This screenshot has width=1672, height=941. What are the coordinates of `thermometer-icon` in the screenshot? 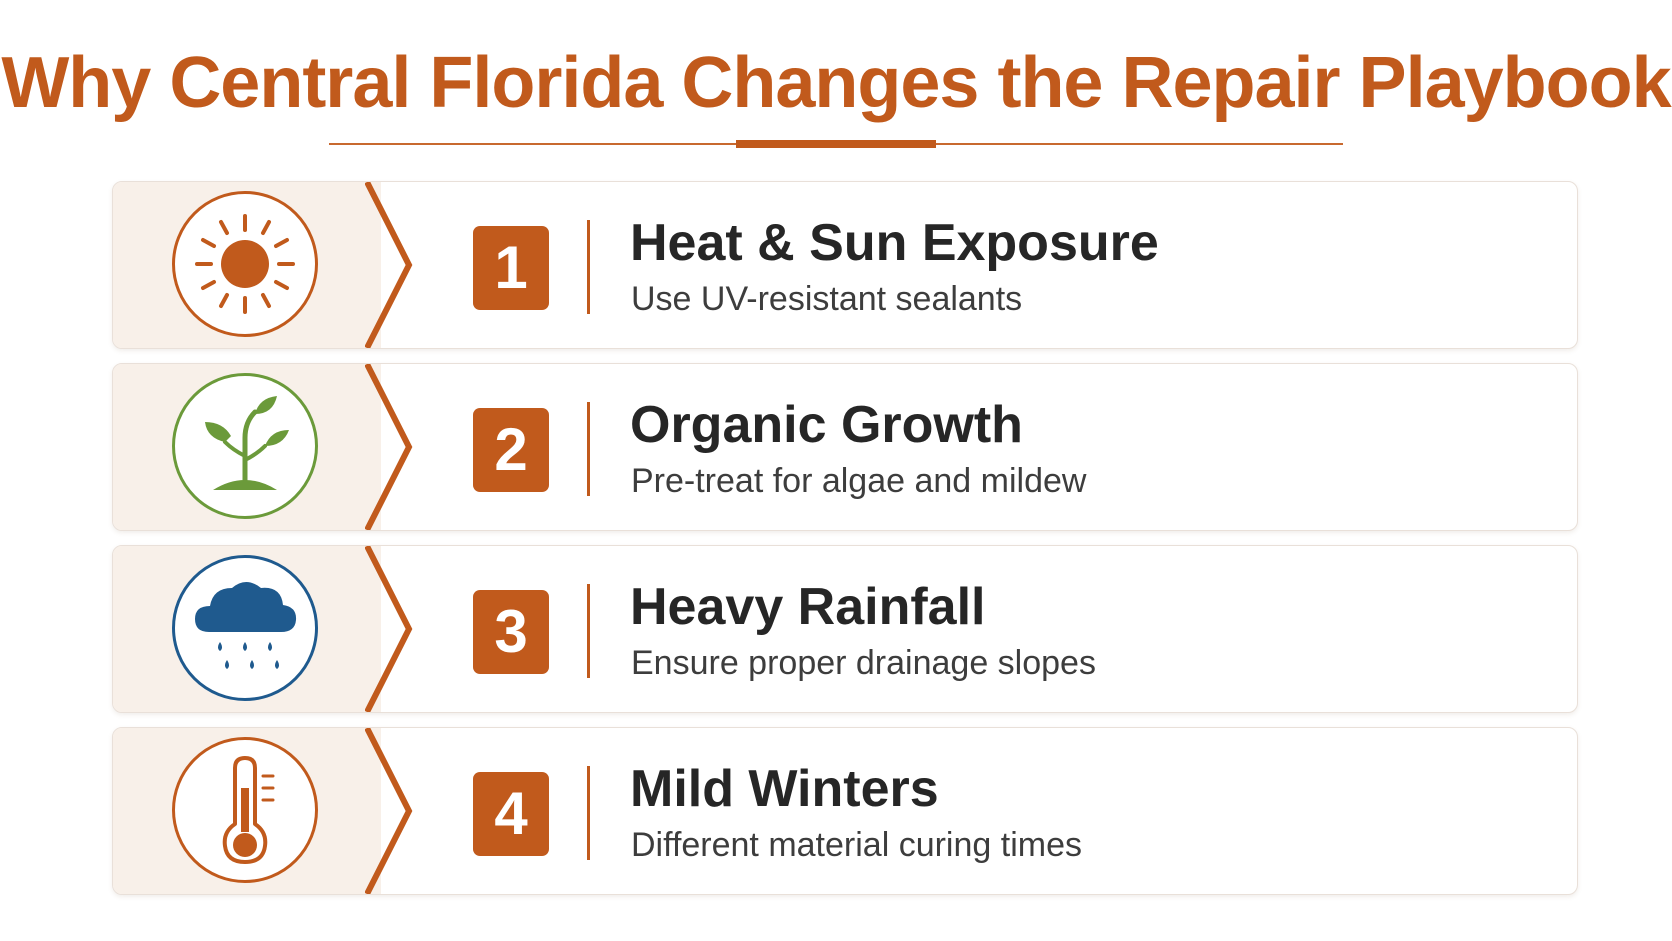 It's located at (245, 810).